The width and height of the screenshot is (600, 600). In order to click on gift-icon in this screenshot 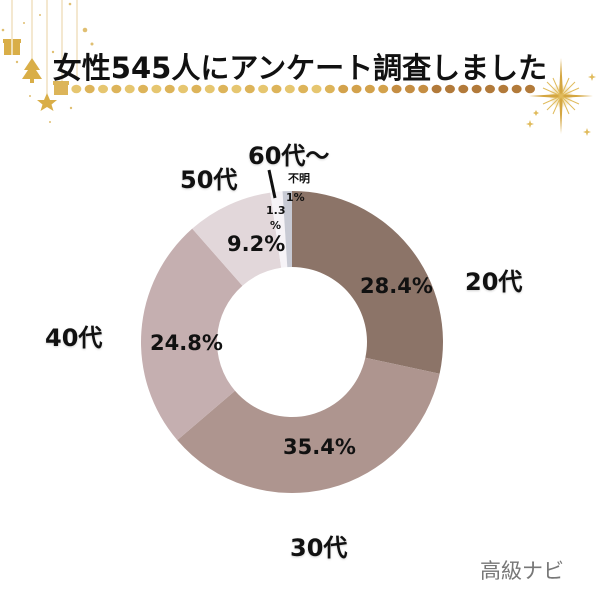, I will do `click(12, 47)`.